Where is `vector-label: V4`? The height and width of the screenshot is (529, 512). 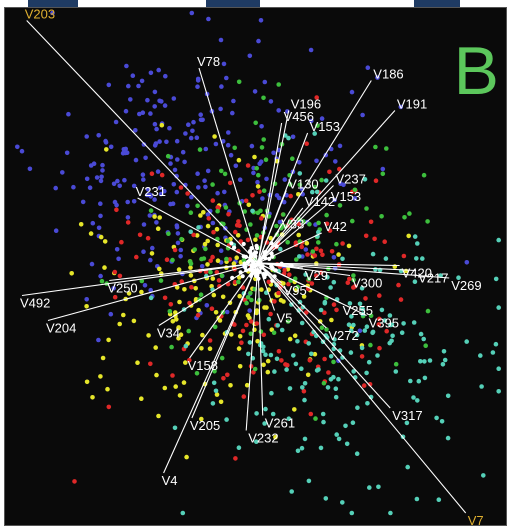 vector-label: V4 is located at coordinates (170, 480).